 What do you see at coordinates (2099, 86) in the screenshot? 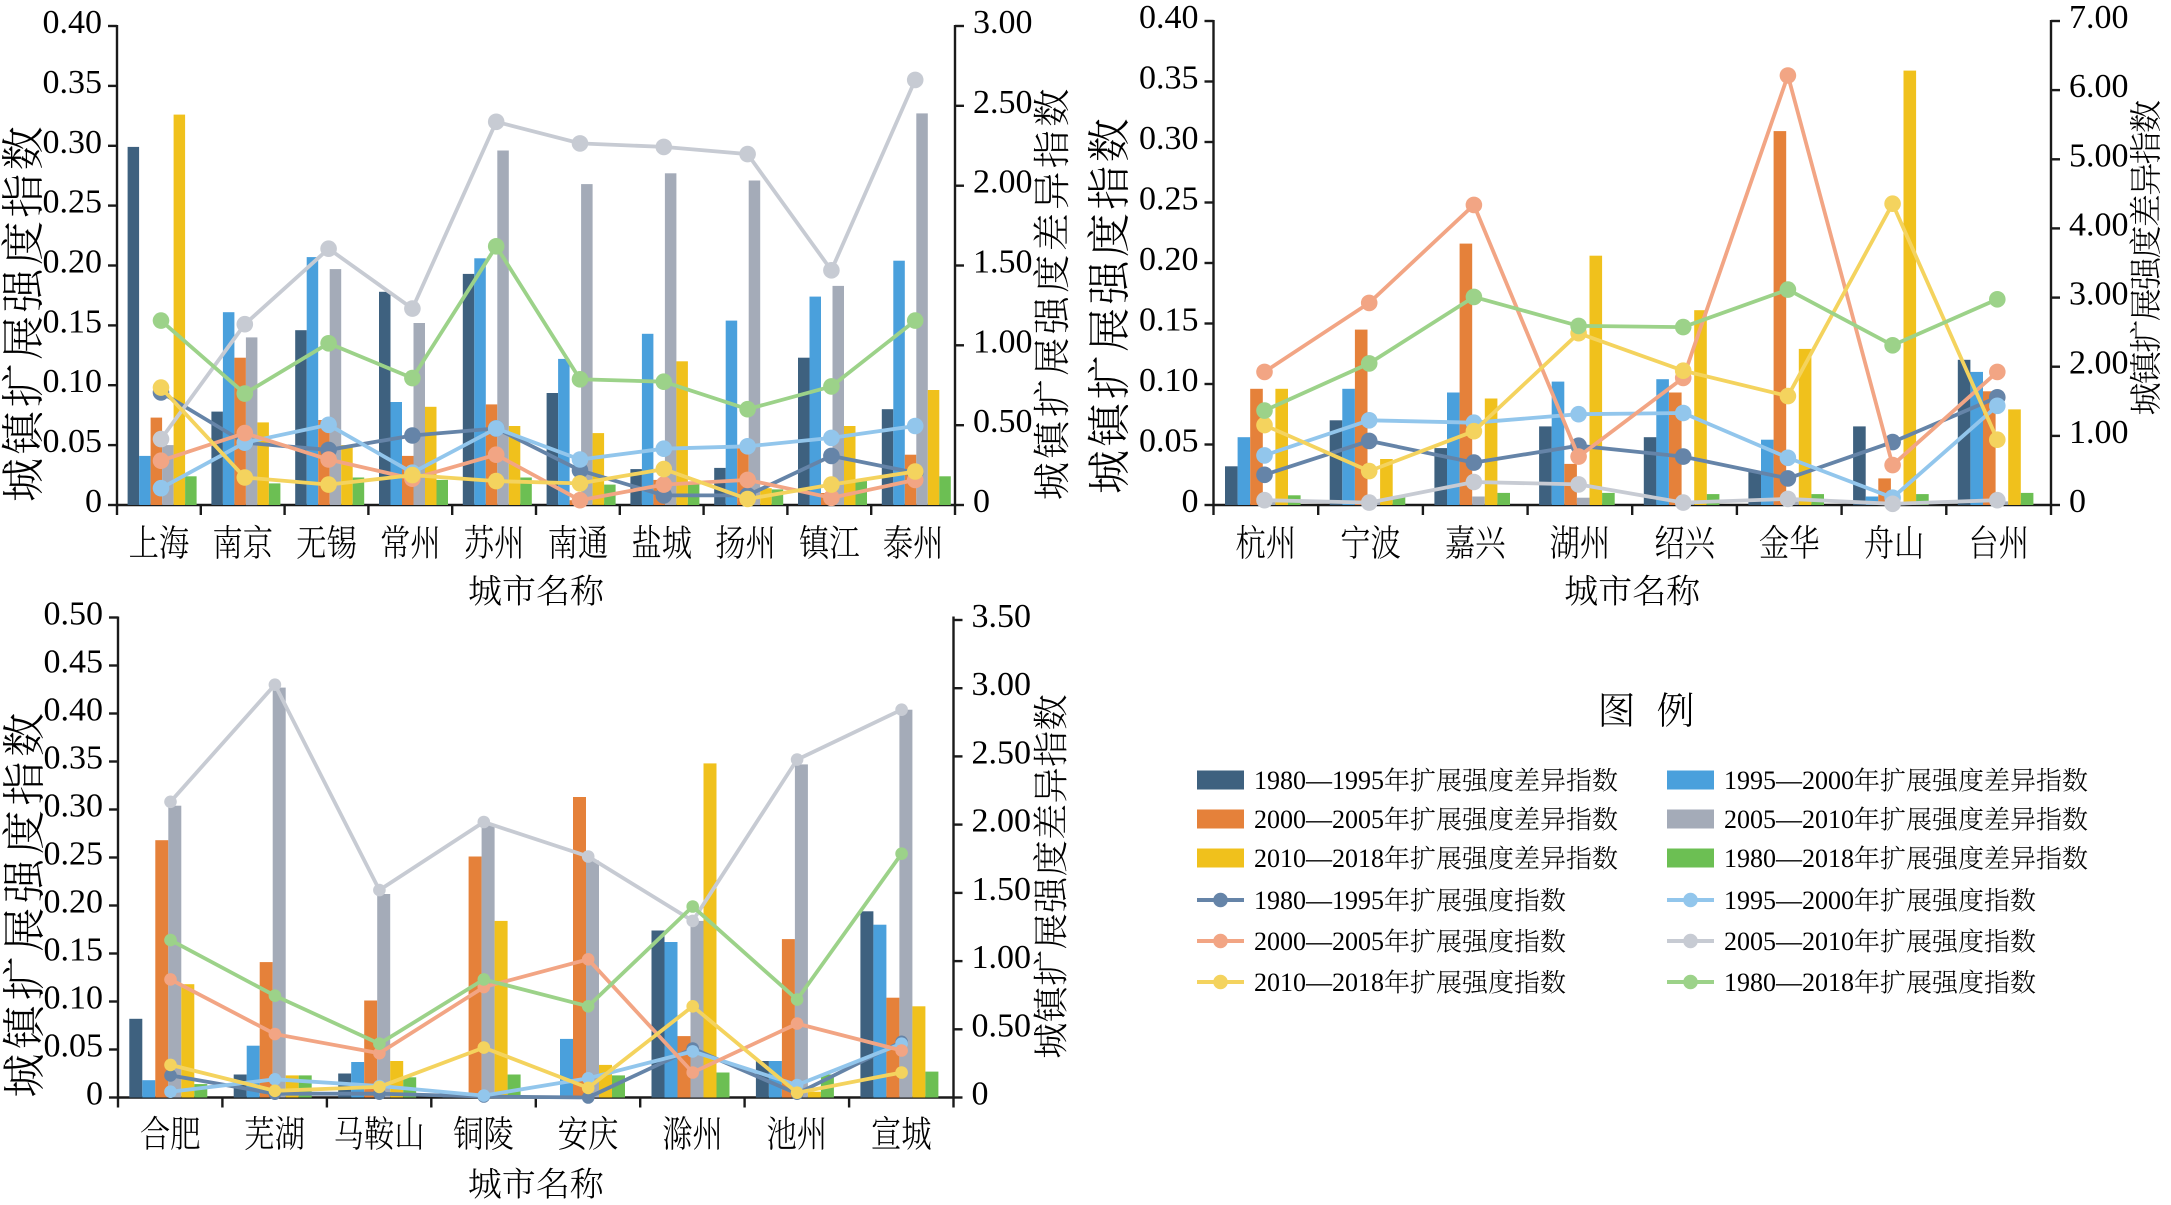
I see `svg-text: 6.00` at bounding box center [2099, 86].